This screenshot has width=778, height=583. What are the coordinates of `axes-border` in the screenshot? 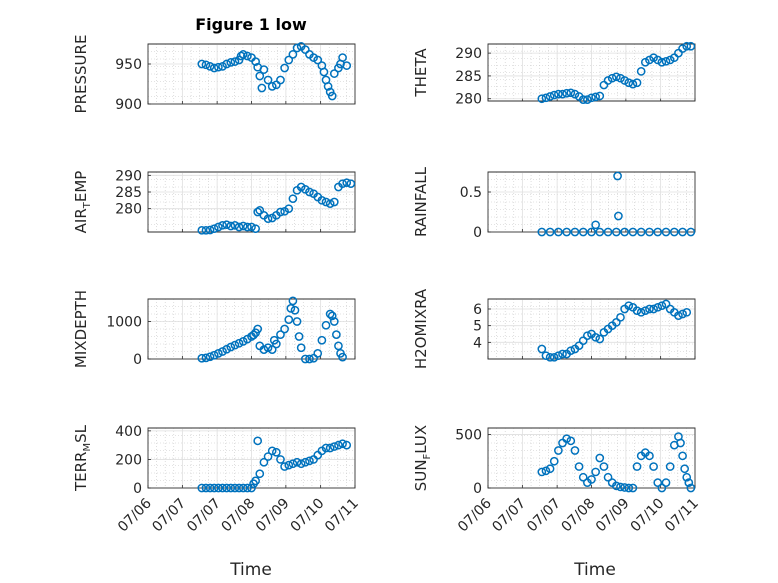 It's located at (591, 458).